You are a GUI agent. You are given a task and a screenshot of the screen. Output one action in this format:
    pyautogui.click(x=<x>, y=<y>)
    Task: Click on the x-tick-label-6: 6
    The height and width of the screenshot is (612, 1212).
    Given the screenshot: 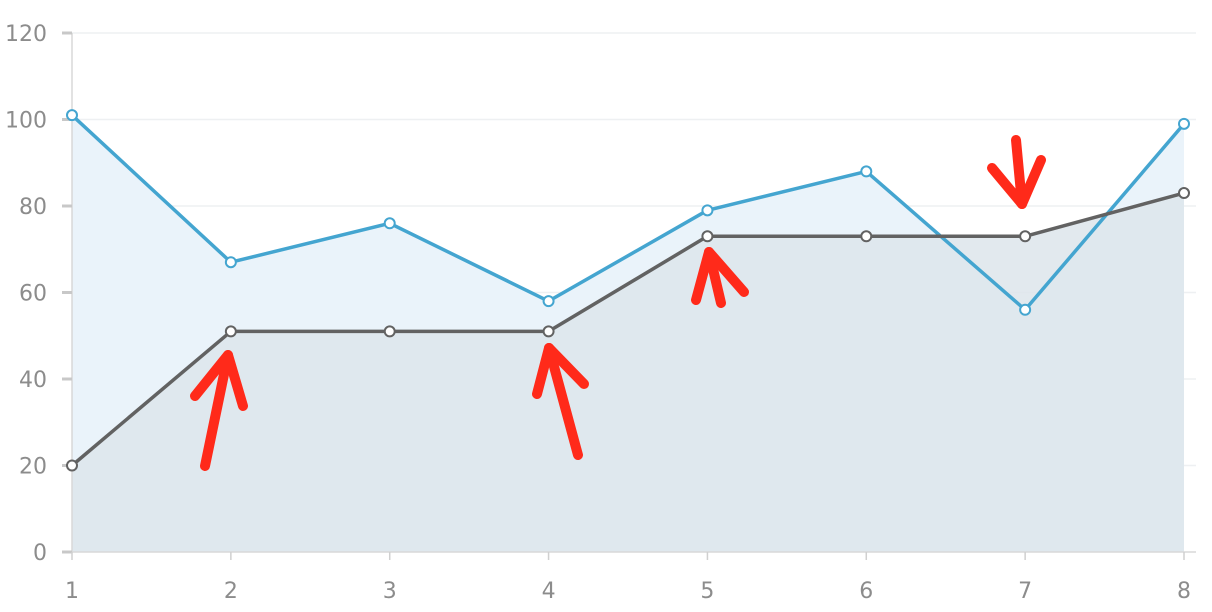 What is the action you would take?
    pyautogui.click(x=866, y=591)
    